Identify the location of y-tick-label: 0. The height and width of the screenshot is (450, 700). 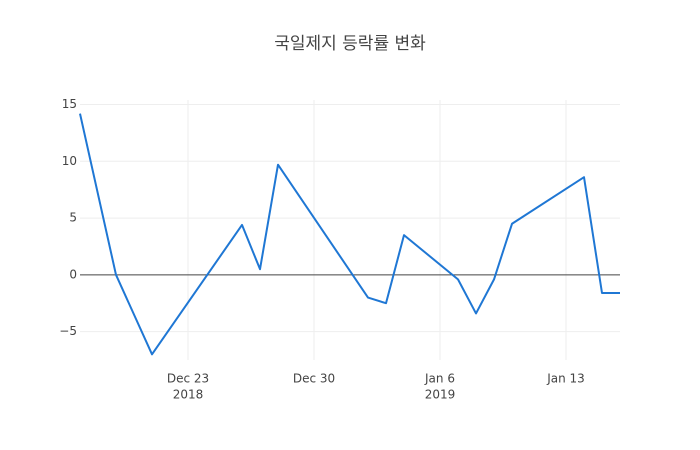
(73, 274).